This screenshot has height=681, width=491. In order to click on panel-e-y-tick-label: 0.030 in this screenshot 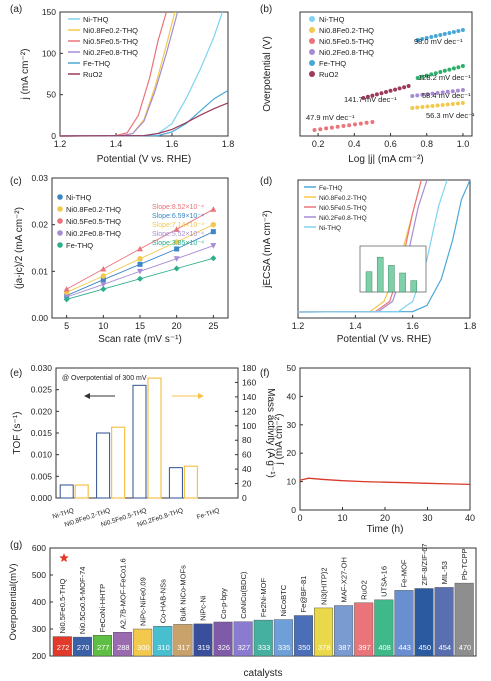, I will do `click(42, 368)`.